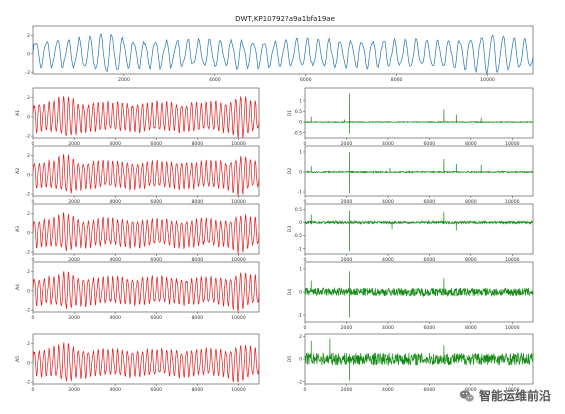 Image resolution: width=565 pixels, height=414 pixels. Describe the element at coordinates (146, 362) in the screenshot. I see `series-line-a5` at that location.